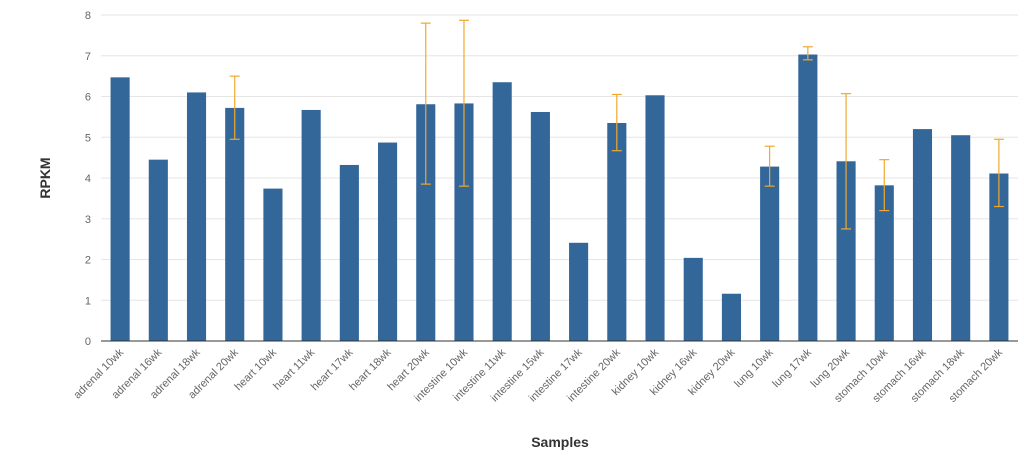  What do you see at coordinates (88, 220) in the screenshot?
I see `y-tick-label: 3` at bounding box center [88, 220].